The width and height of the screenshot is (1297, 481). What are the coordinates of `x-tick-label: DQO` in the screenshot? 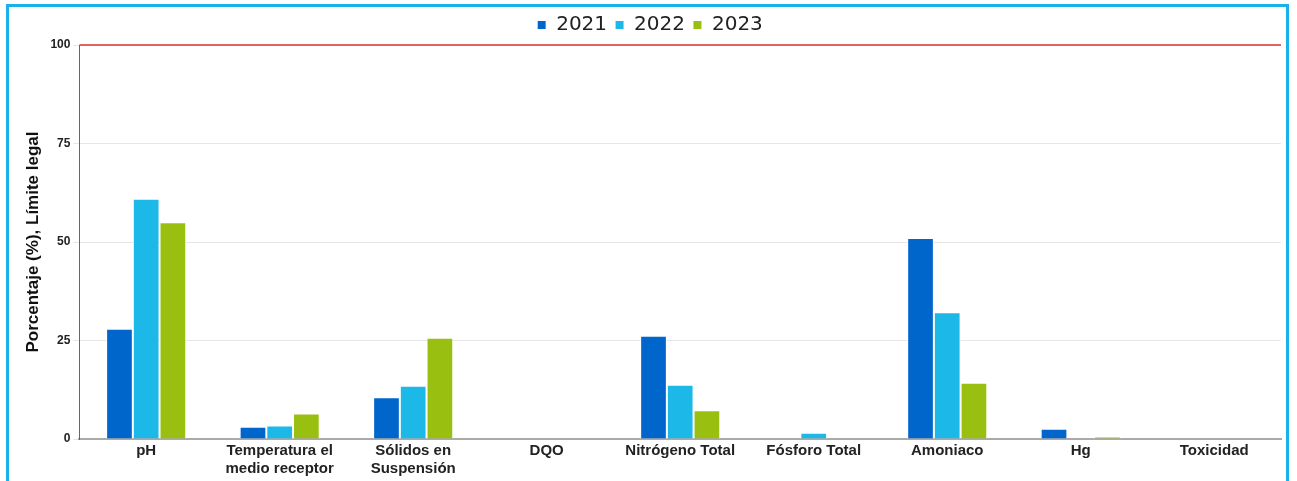 It's located at (547, 450).